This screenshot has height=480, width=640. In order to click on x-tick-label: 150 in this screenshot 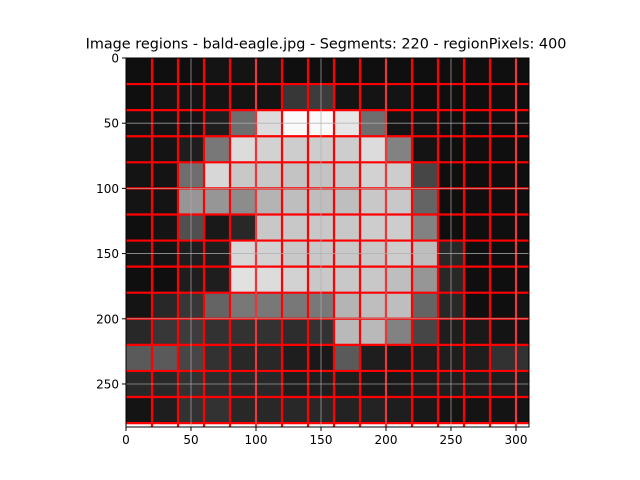, I will do `click(321, 440)`.